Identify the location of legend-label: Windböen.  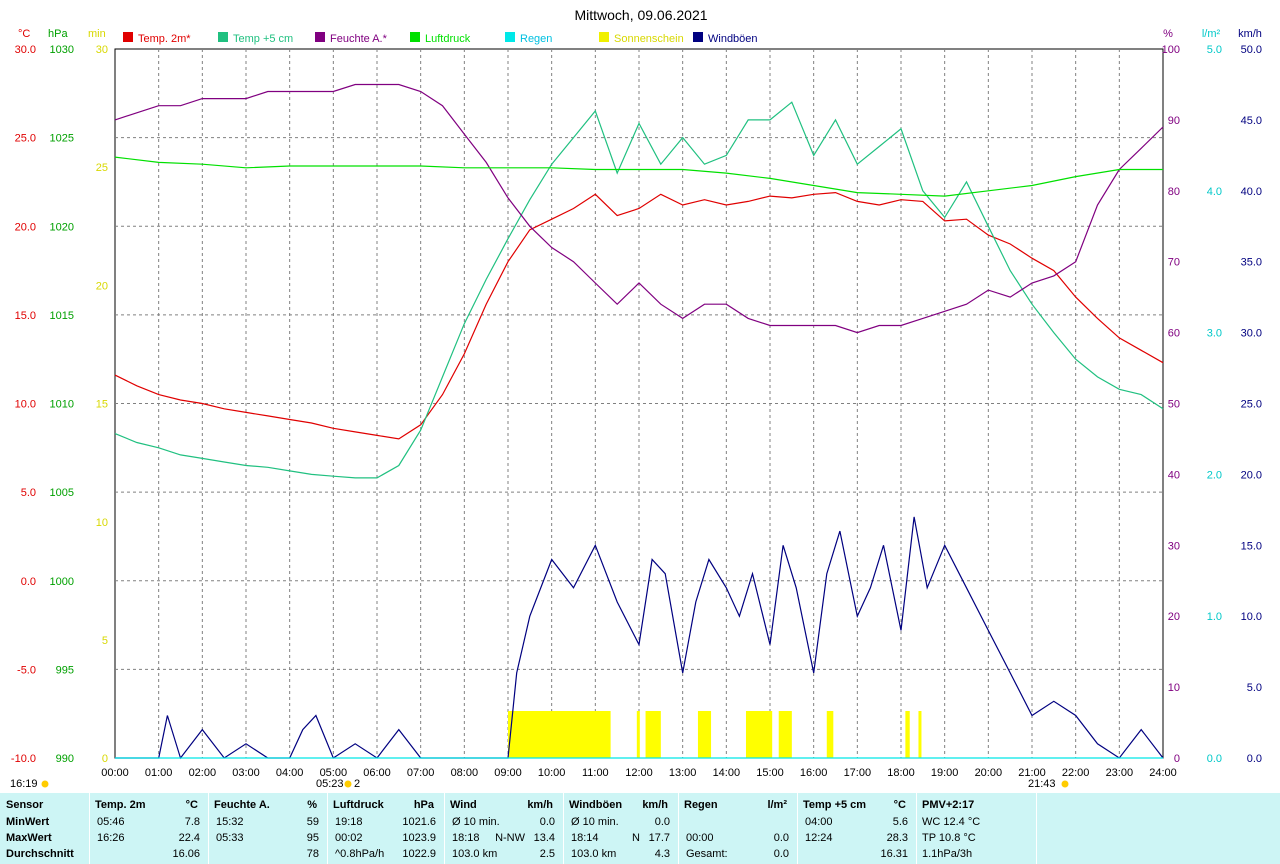
(733, 39).